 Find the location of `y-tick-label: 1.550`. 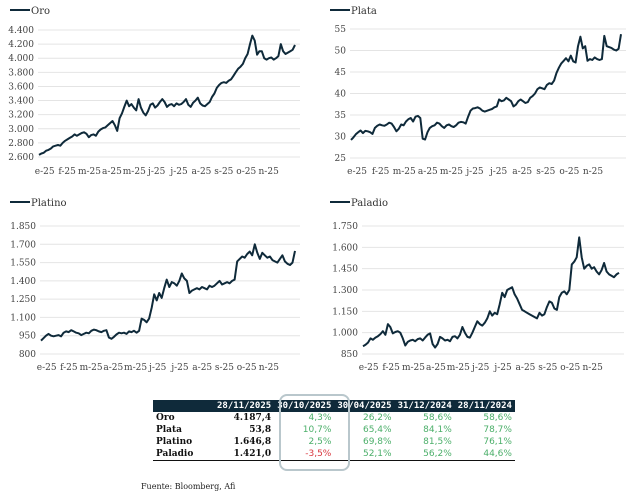

y-tick-label: 1.550 is located at coordinates (23, 264).